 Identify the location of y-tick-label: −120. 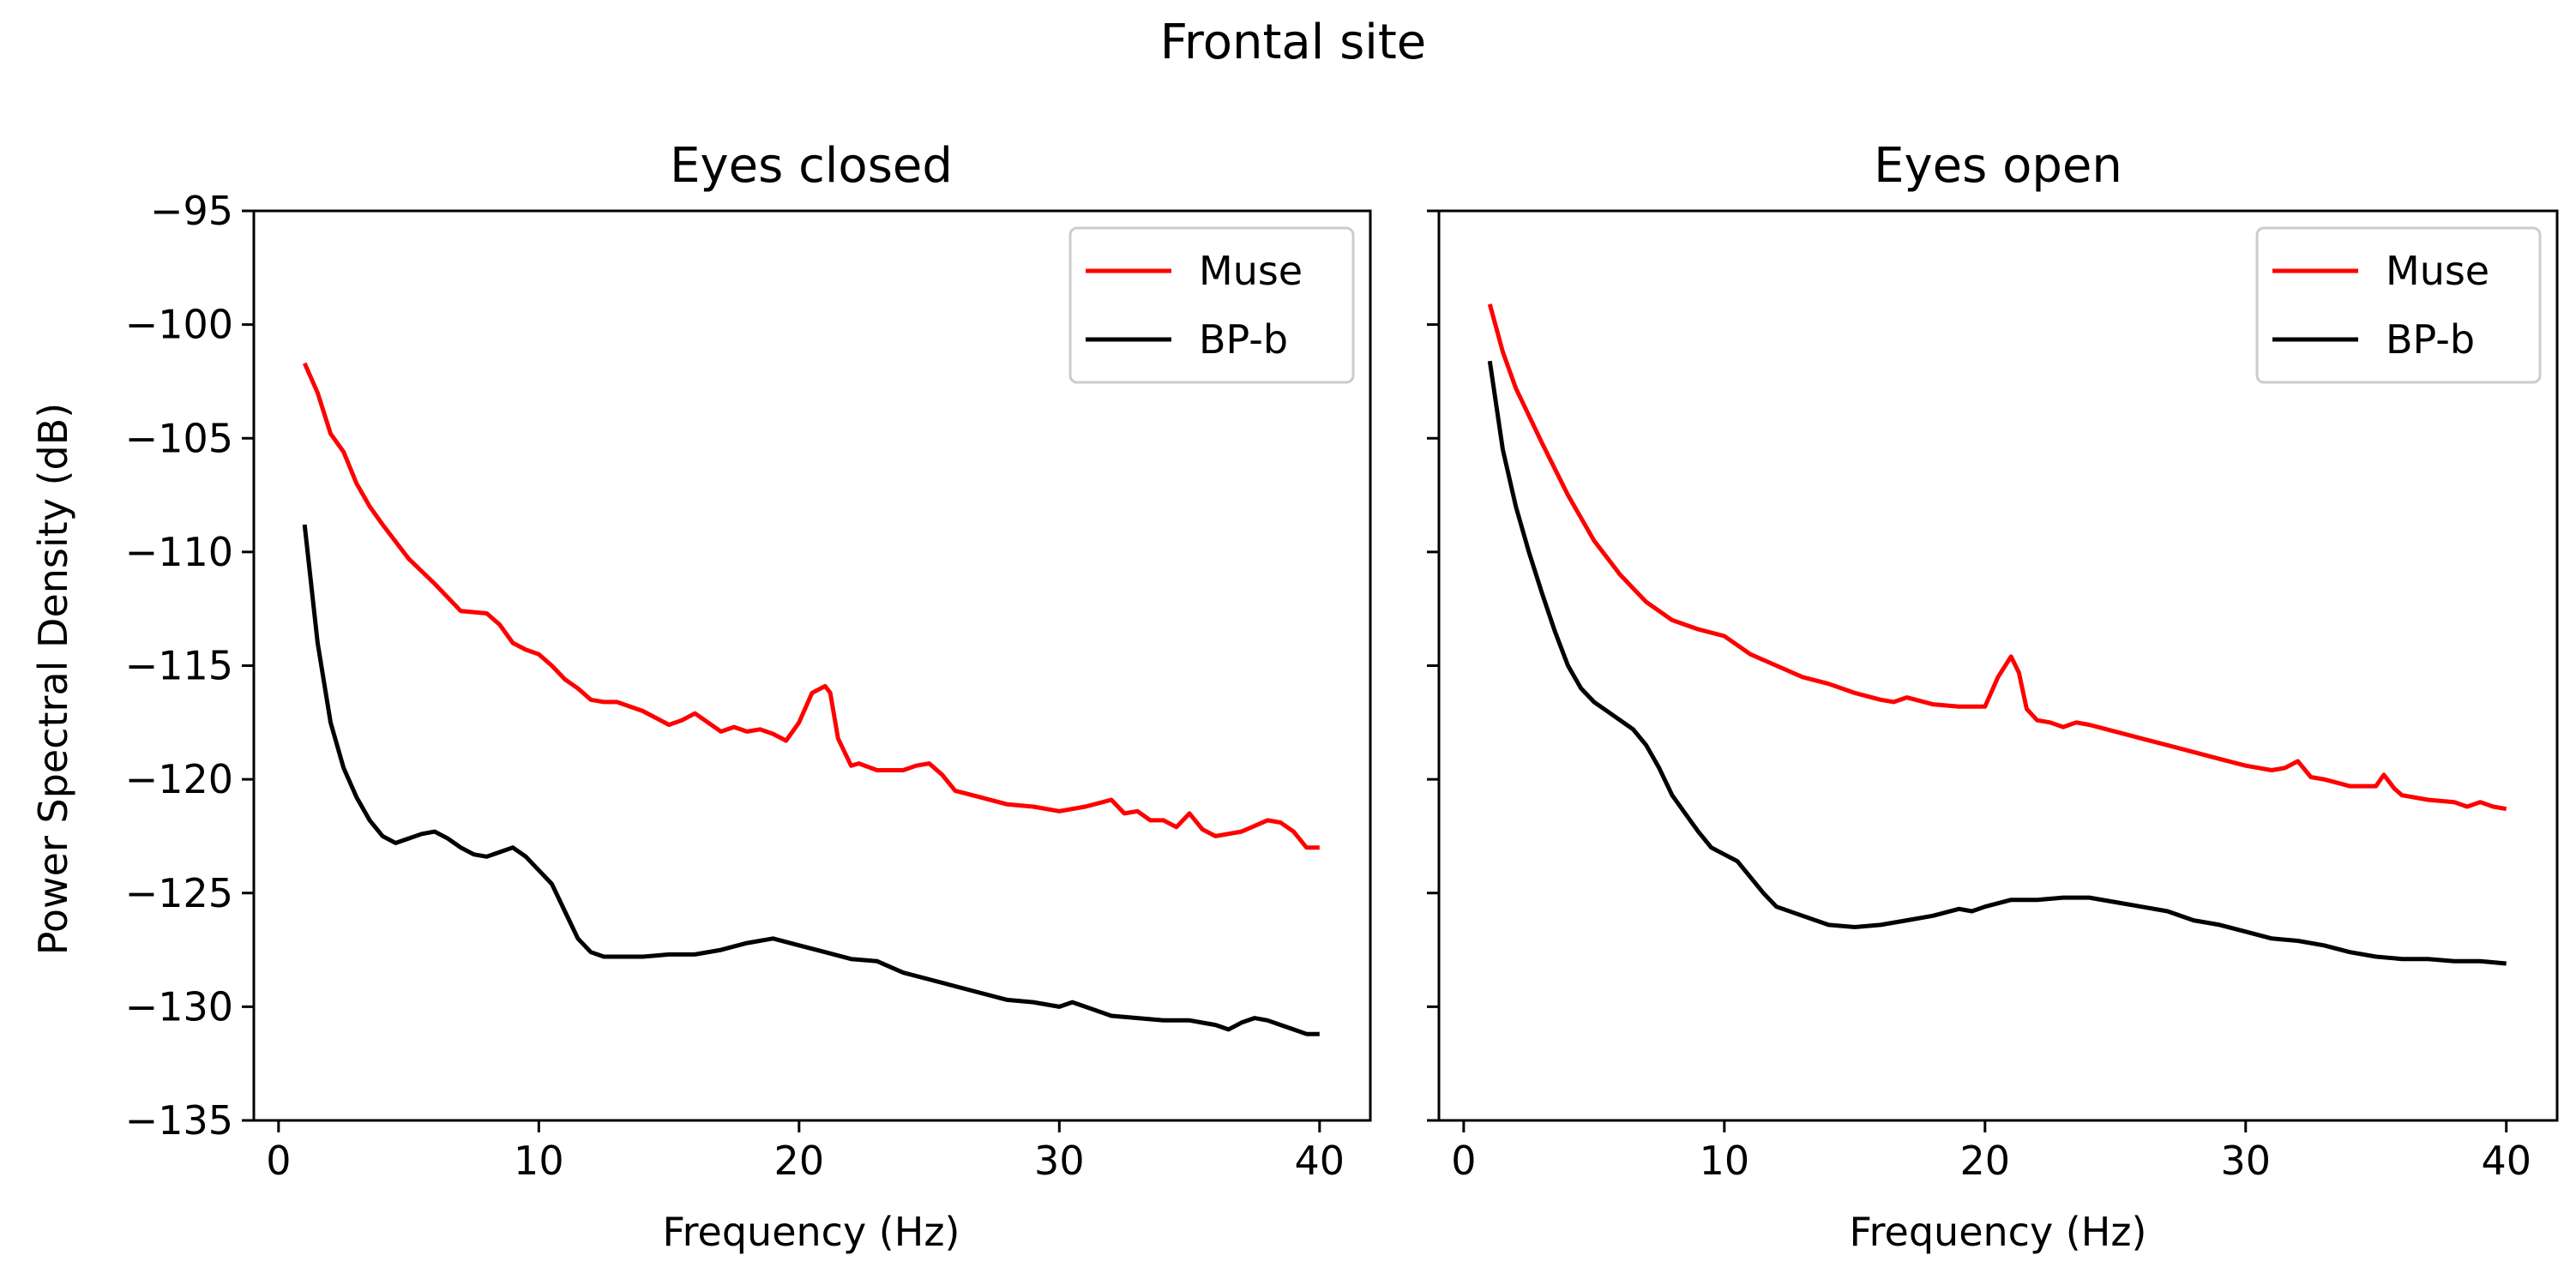
(179, 779).